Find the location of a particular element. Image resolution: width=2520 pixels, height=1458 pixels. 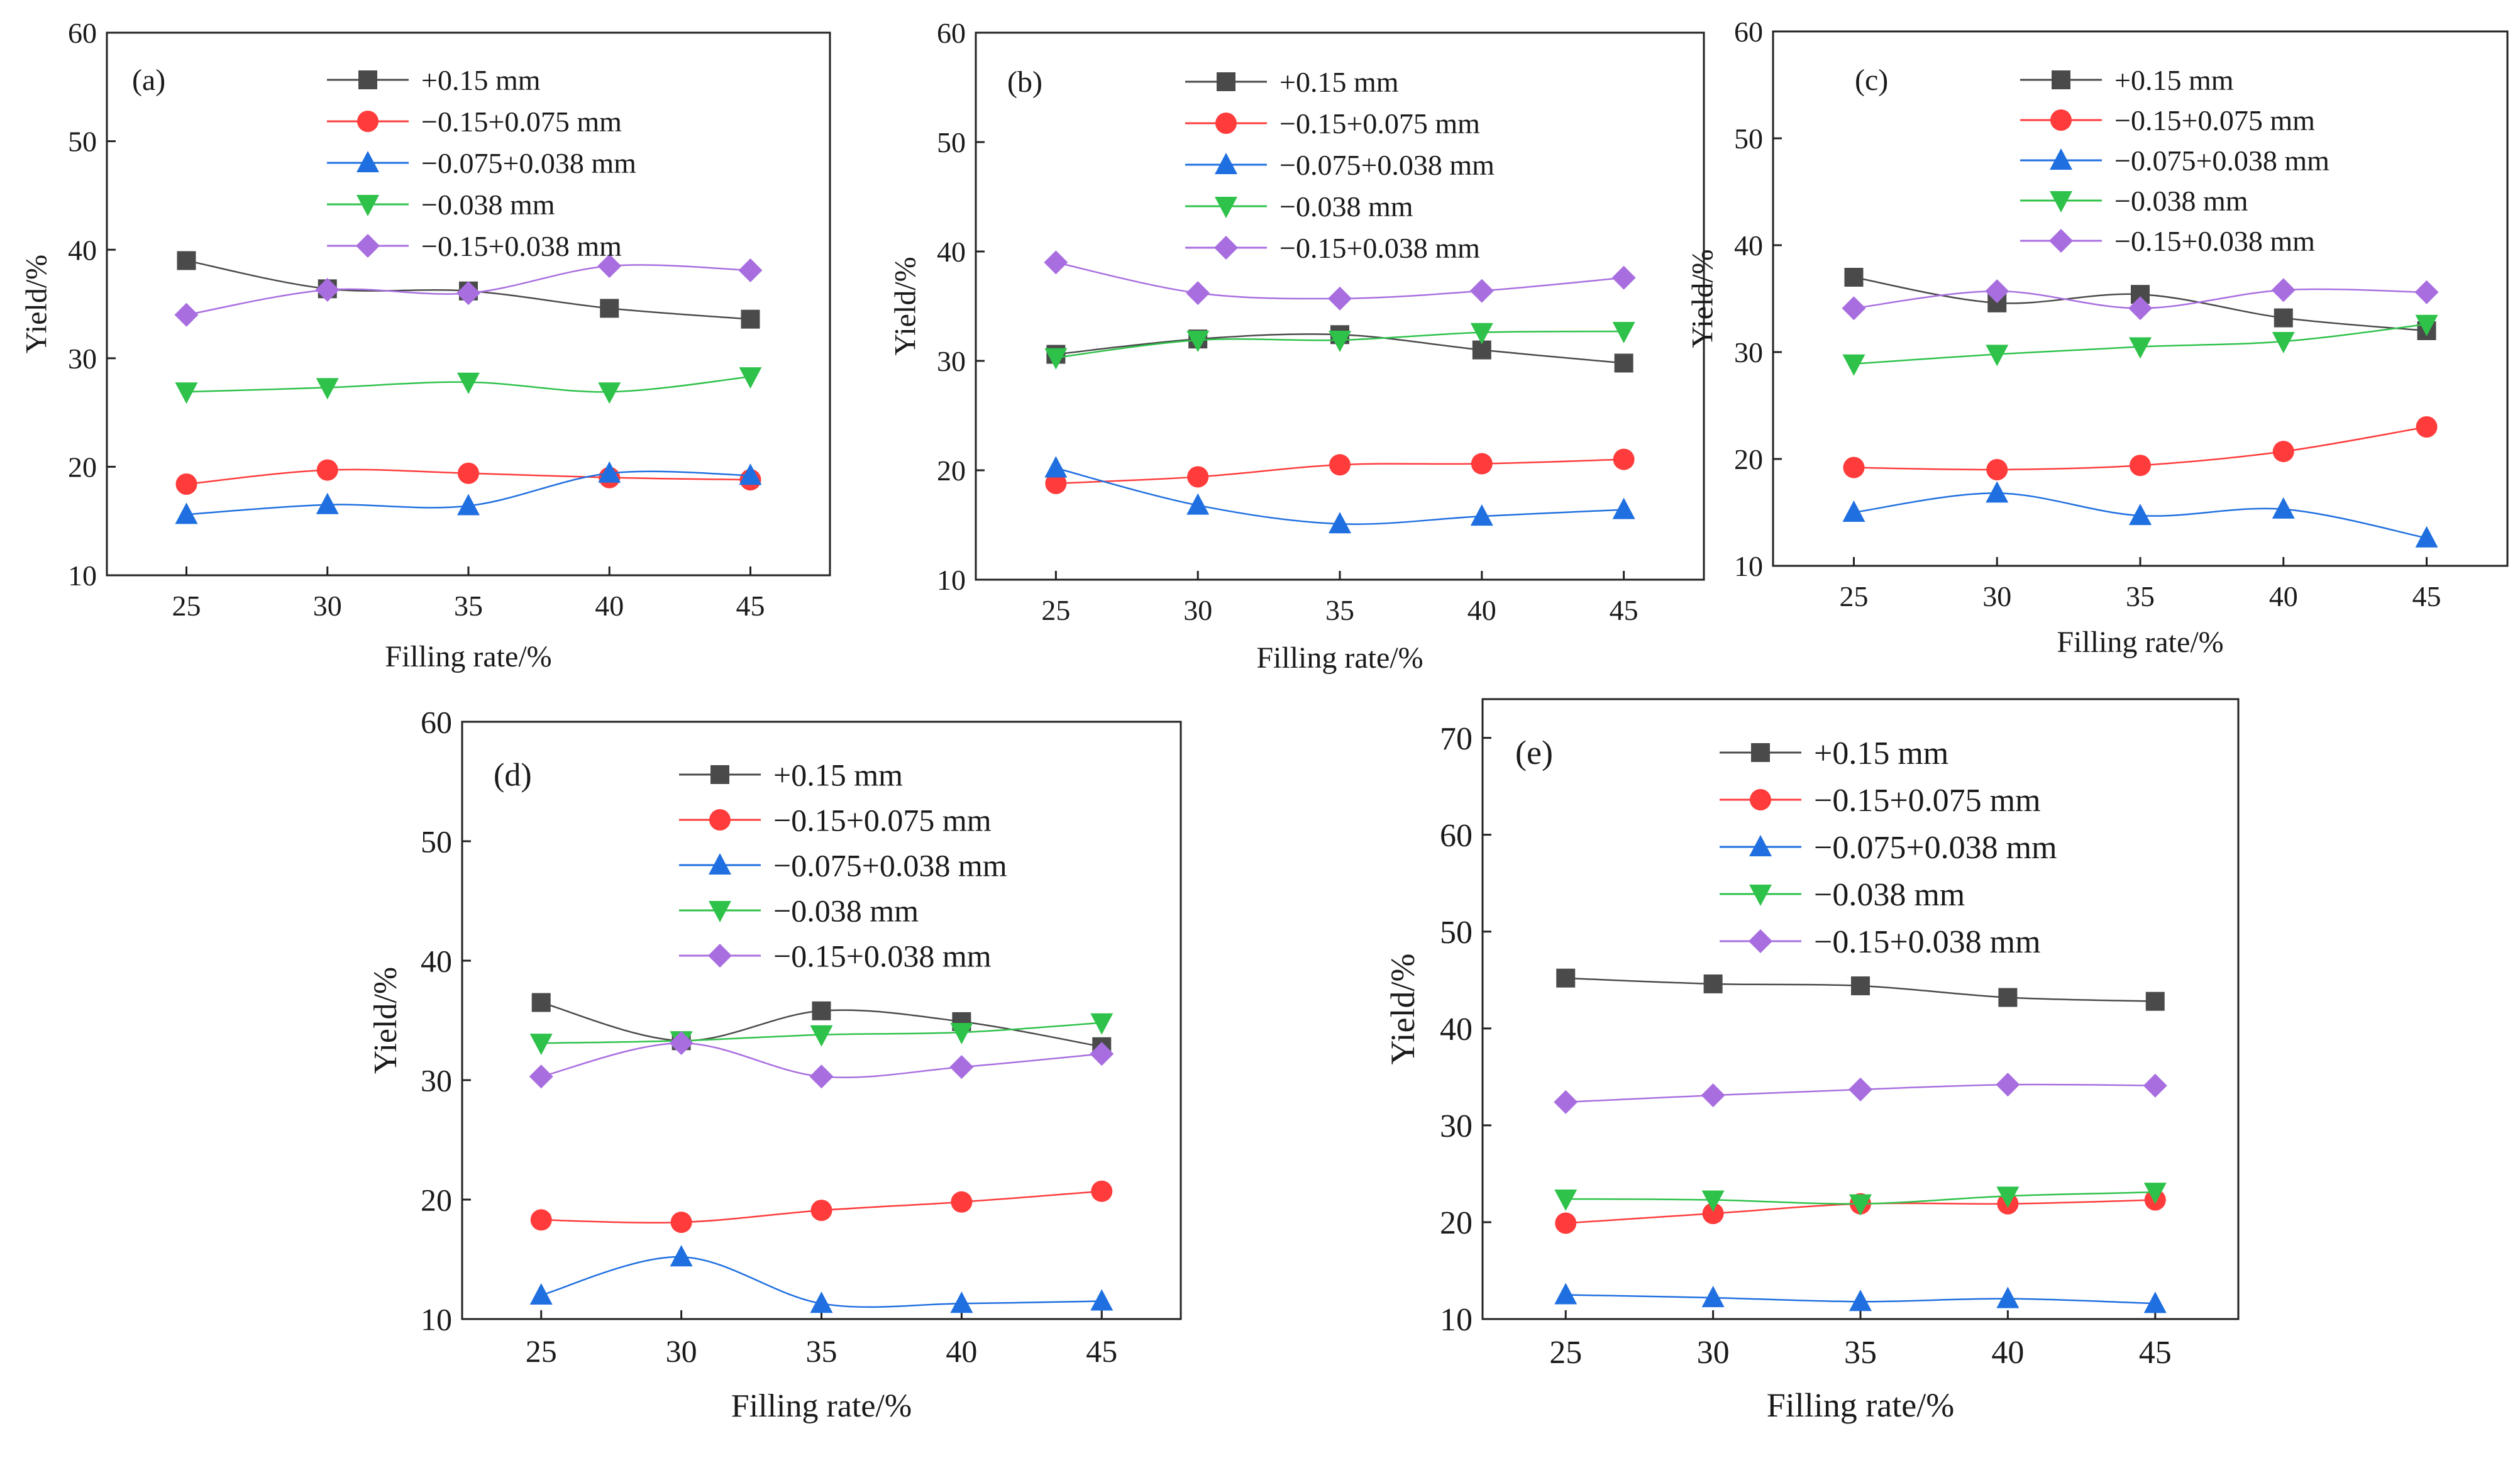

x-tick-label: 25 is located at coordinates (1055, 610).